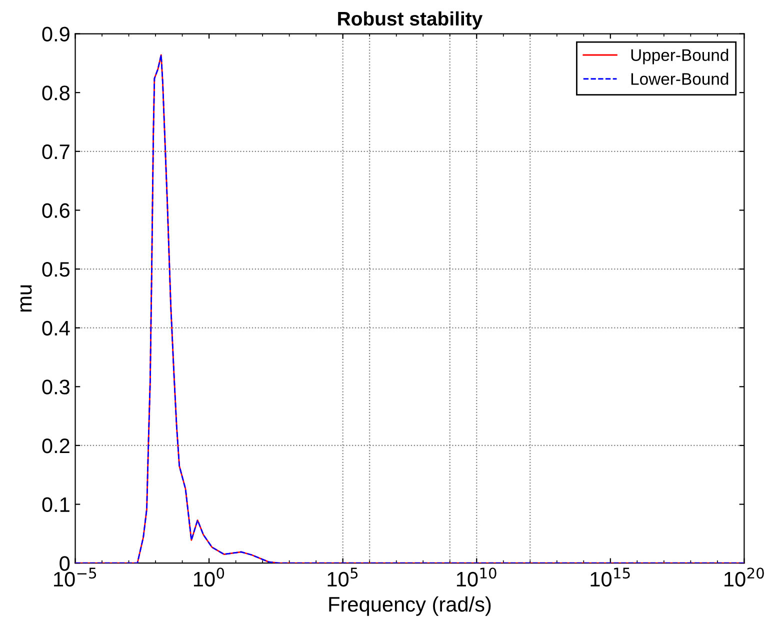  I want to click on y-axis-title: mu, so click(26, 298).